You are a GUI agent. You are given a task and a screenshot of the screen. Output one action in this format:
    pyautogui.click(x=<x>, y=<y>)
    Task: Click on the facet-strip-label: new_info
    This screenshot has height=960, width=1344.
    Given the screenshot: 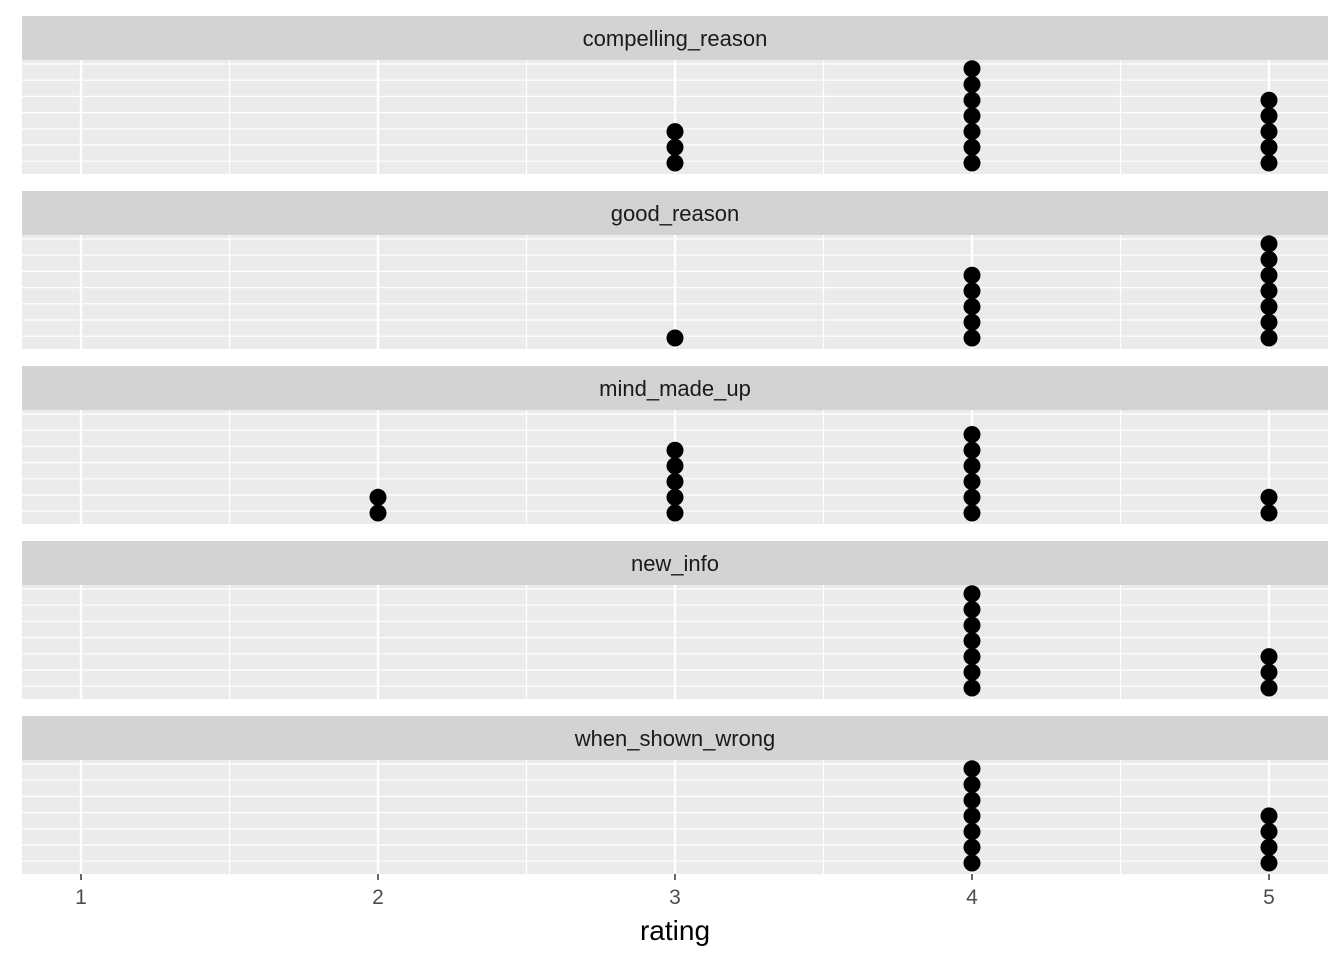 What is the action you would take?
    pyautogui.click(x=675, y=563)
    